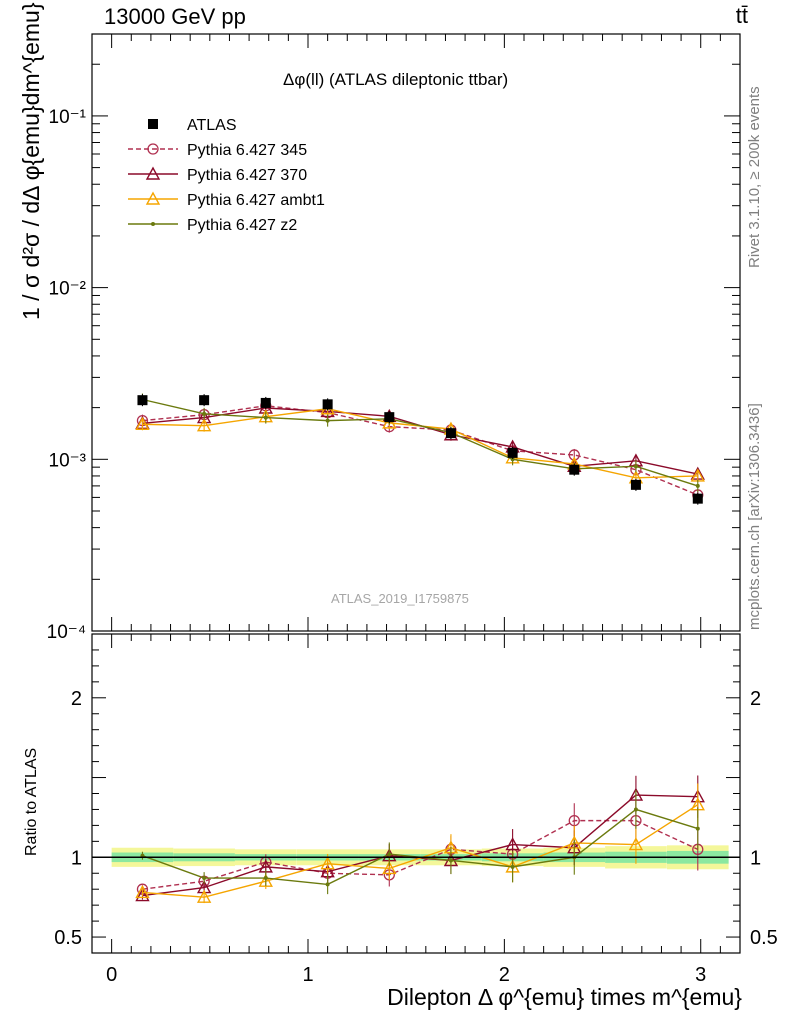 The height and width of the screenshot is (1024, 786). Describe the element at coordinates (242, 225) in the screenshot. I see `legend-label: Pythia 6.427 z2` at that location.